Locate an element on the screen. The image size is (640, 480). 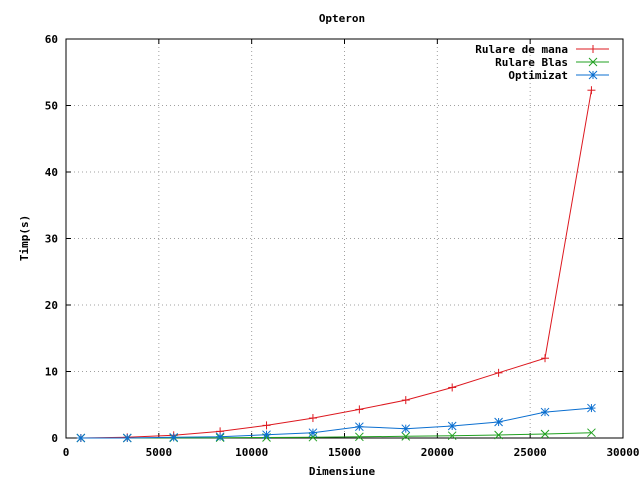
y-tick-label: 30 is located at coordinates (51, 239).